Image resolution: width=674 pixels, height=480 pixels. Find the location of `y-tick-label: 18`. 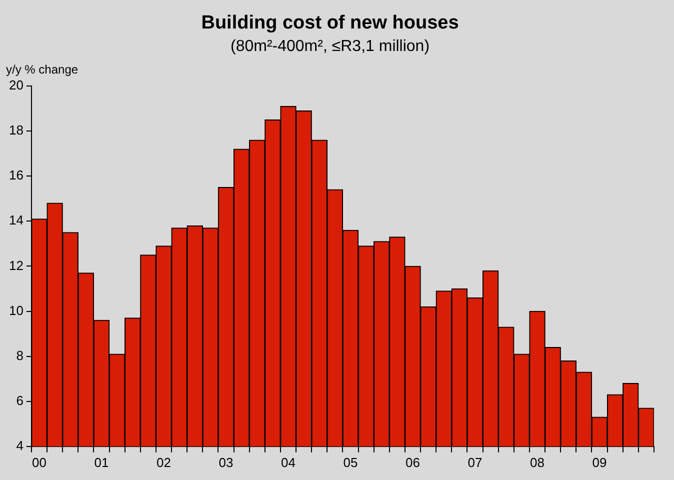

y-tick-label: 18 is located at coordinates (16, 130).